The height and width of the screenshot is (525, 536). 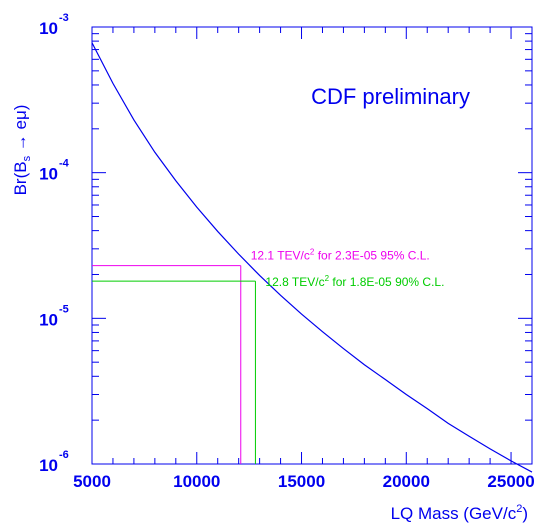 What do you see at coordinates (459, 513) in the screenshot?
I see `x-axis-title: LQ Mass (GeV/c2)` at bounding box center [459, 513].